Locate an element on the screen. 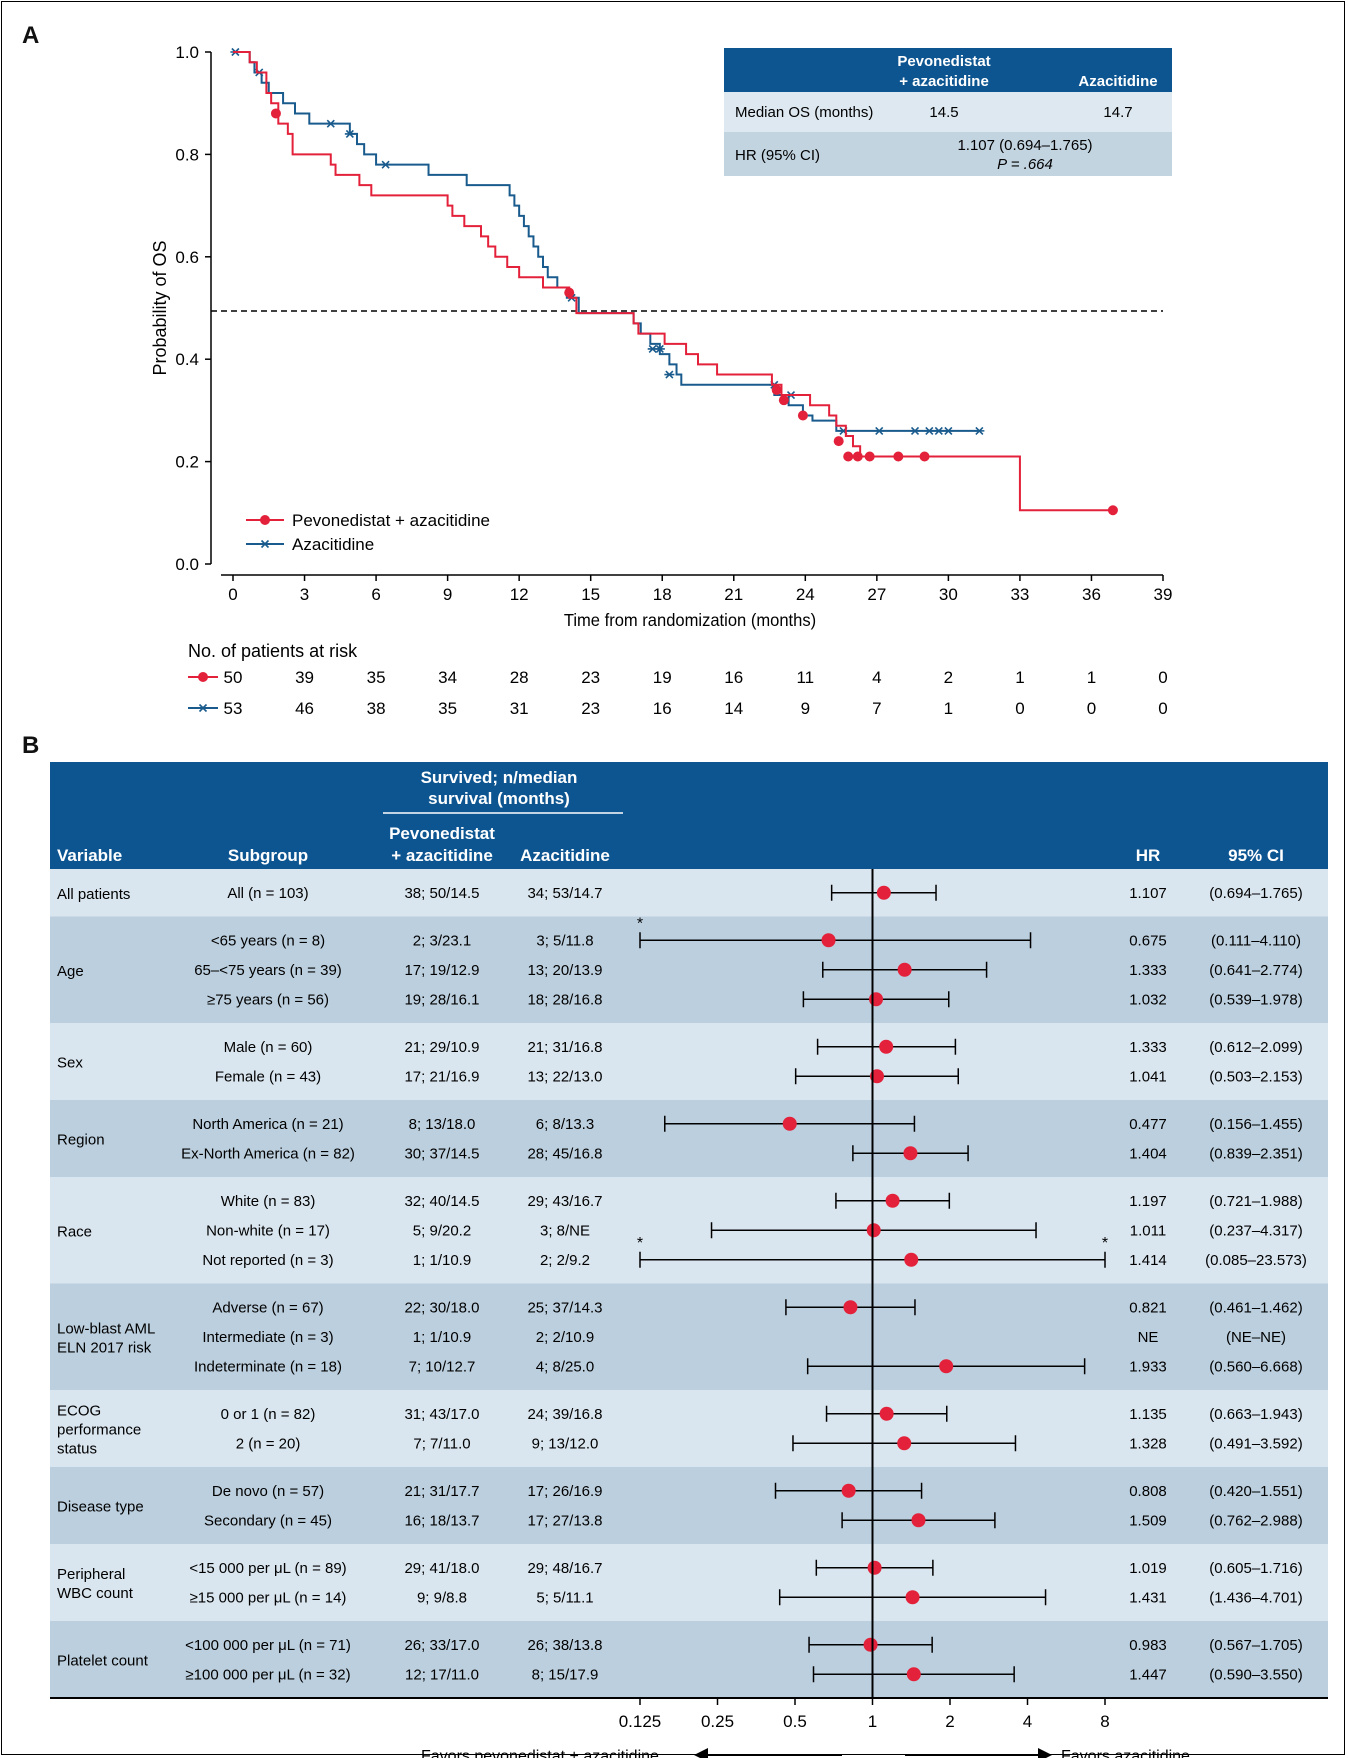  forest-hr-value: 1.107 is located at coordinates (1148, 893).